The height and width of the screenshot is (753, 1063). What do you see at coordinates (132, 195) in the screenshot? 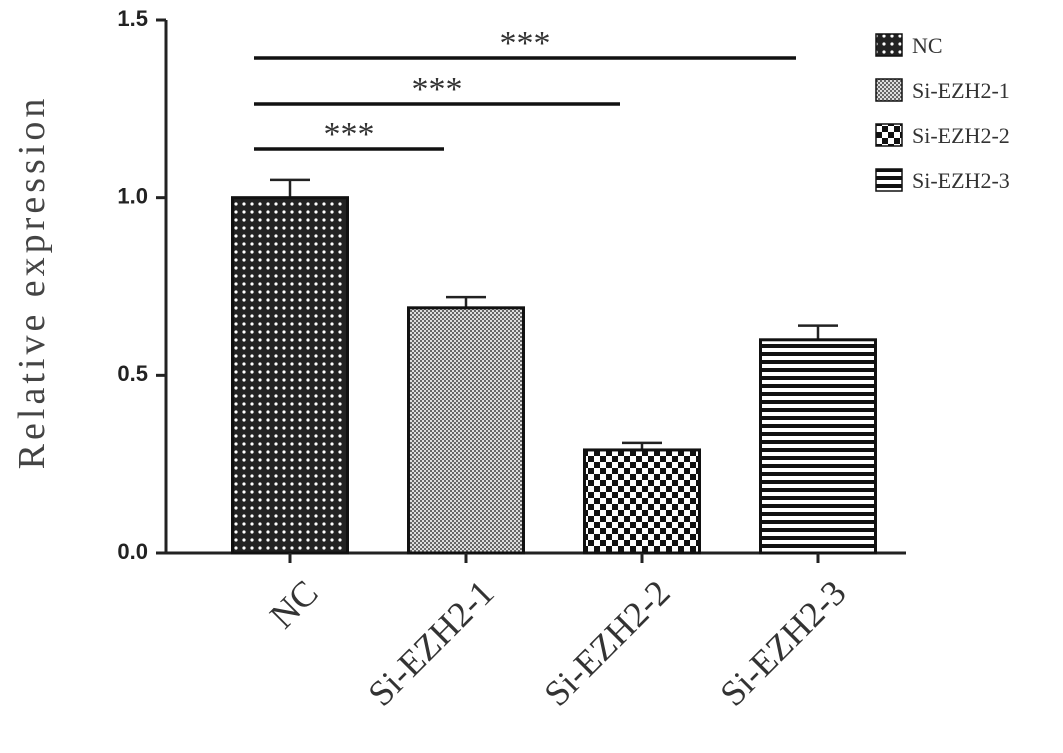
I see `y-tick-label: 1.0` at bounding box center [132, 195].